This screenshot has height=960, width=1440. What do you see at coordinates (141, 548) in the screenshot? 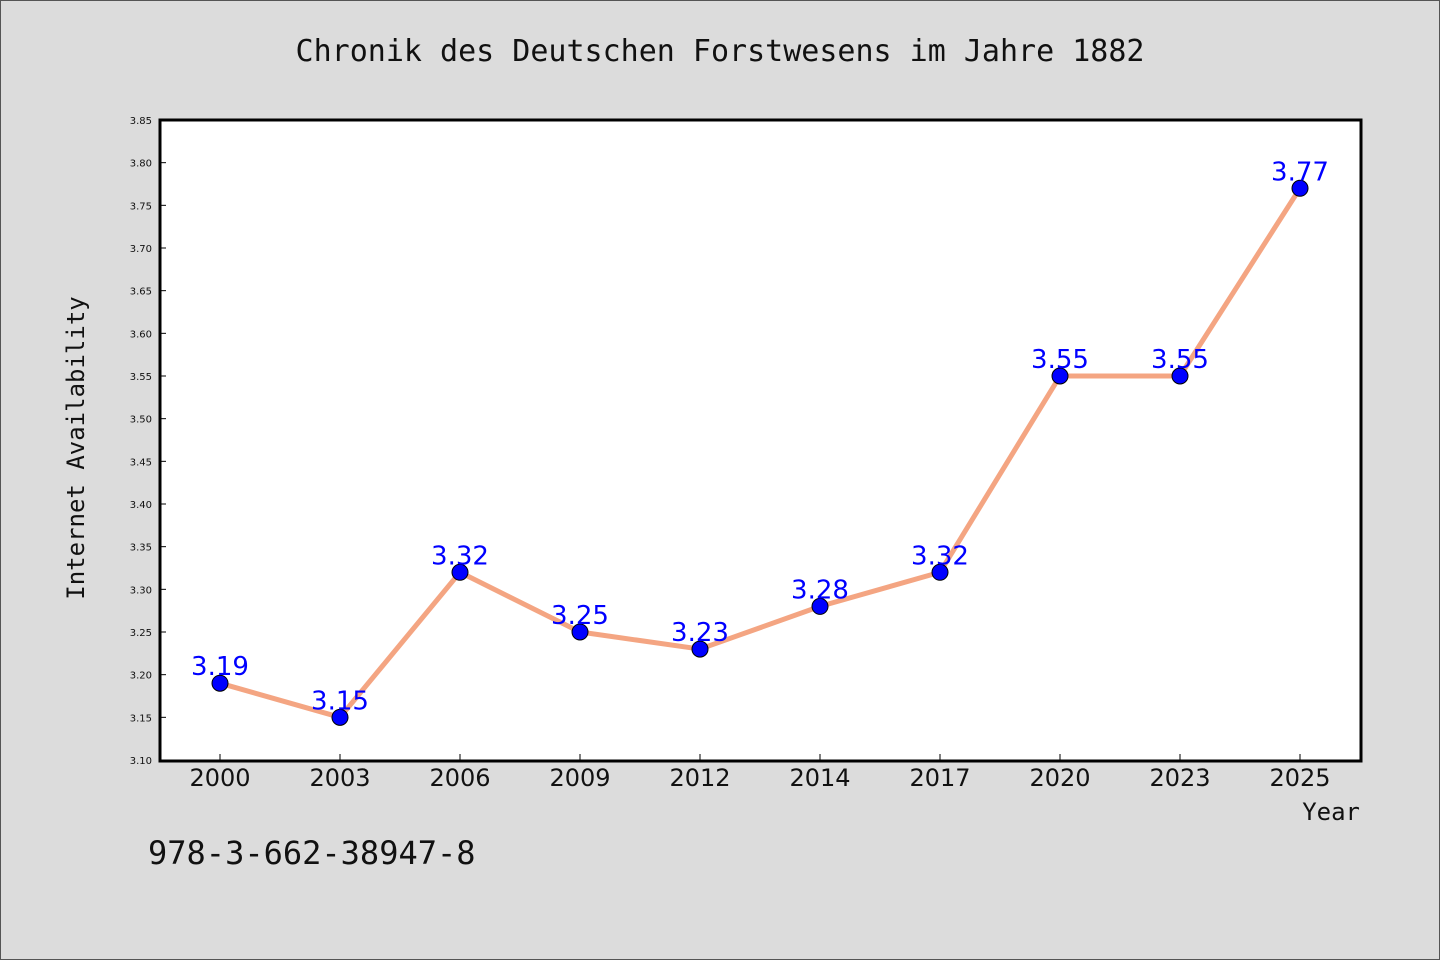
I see `y-tick-label: 3.35` at bounding box center [141, 548].